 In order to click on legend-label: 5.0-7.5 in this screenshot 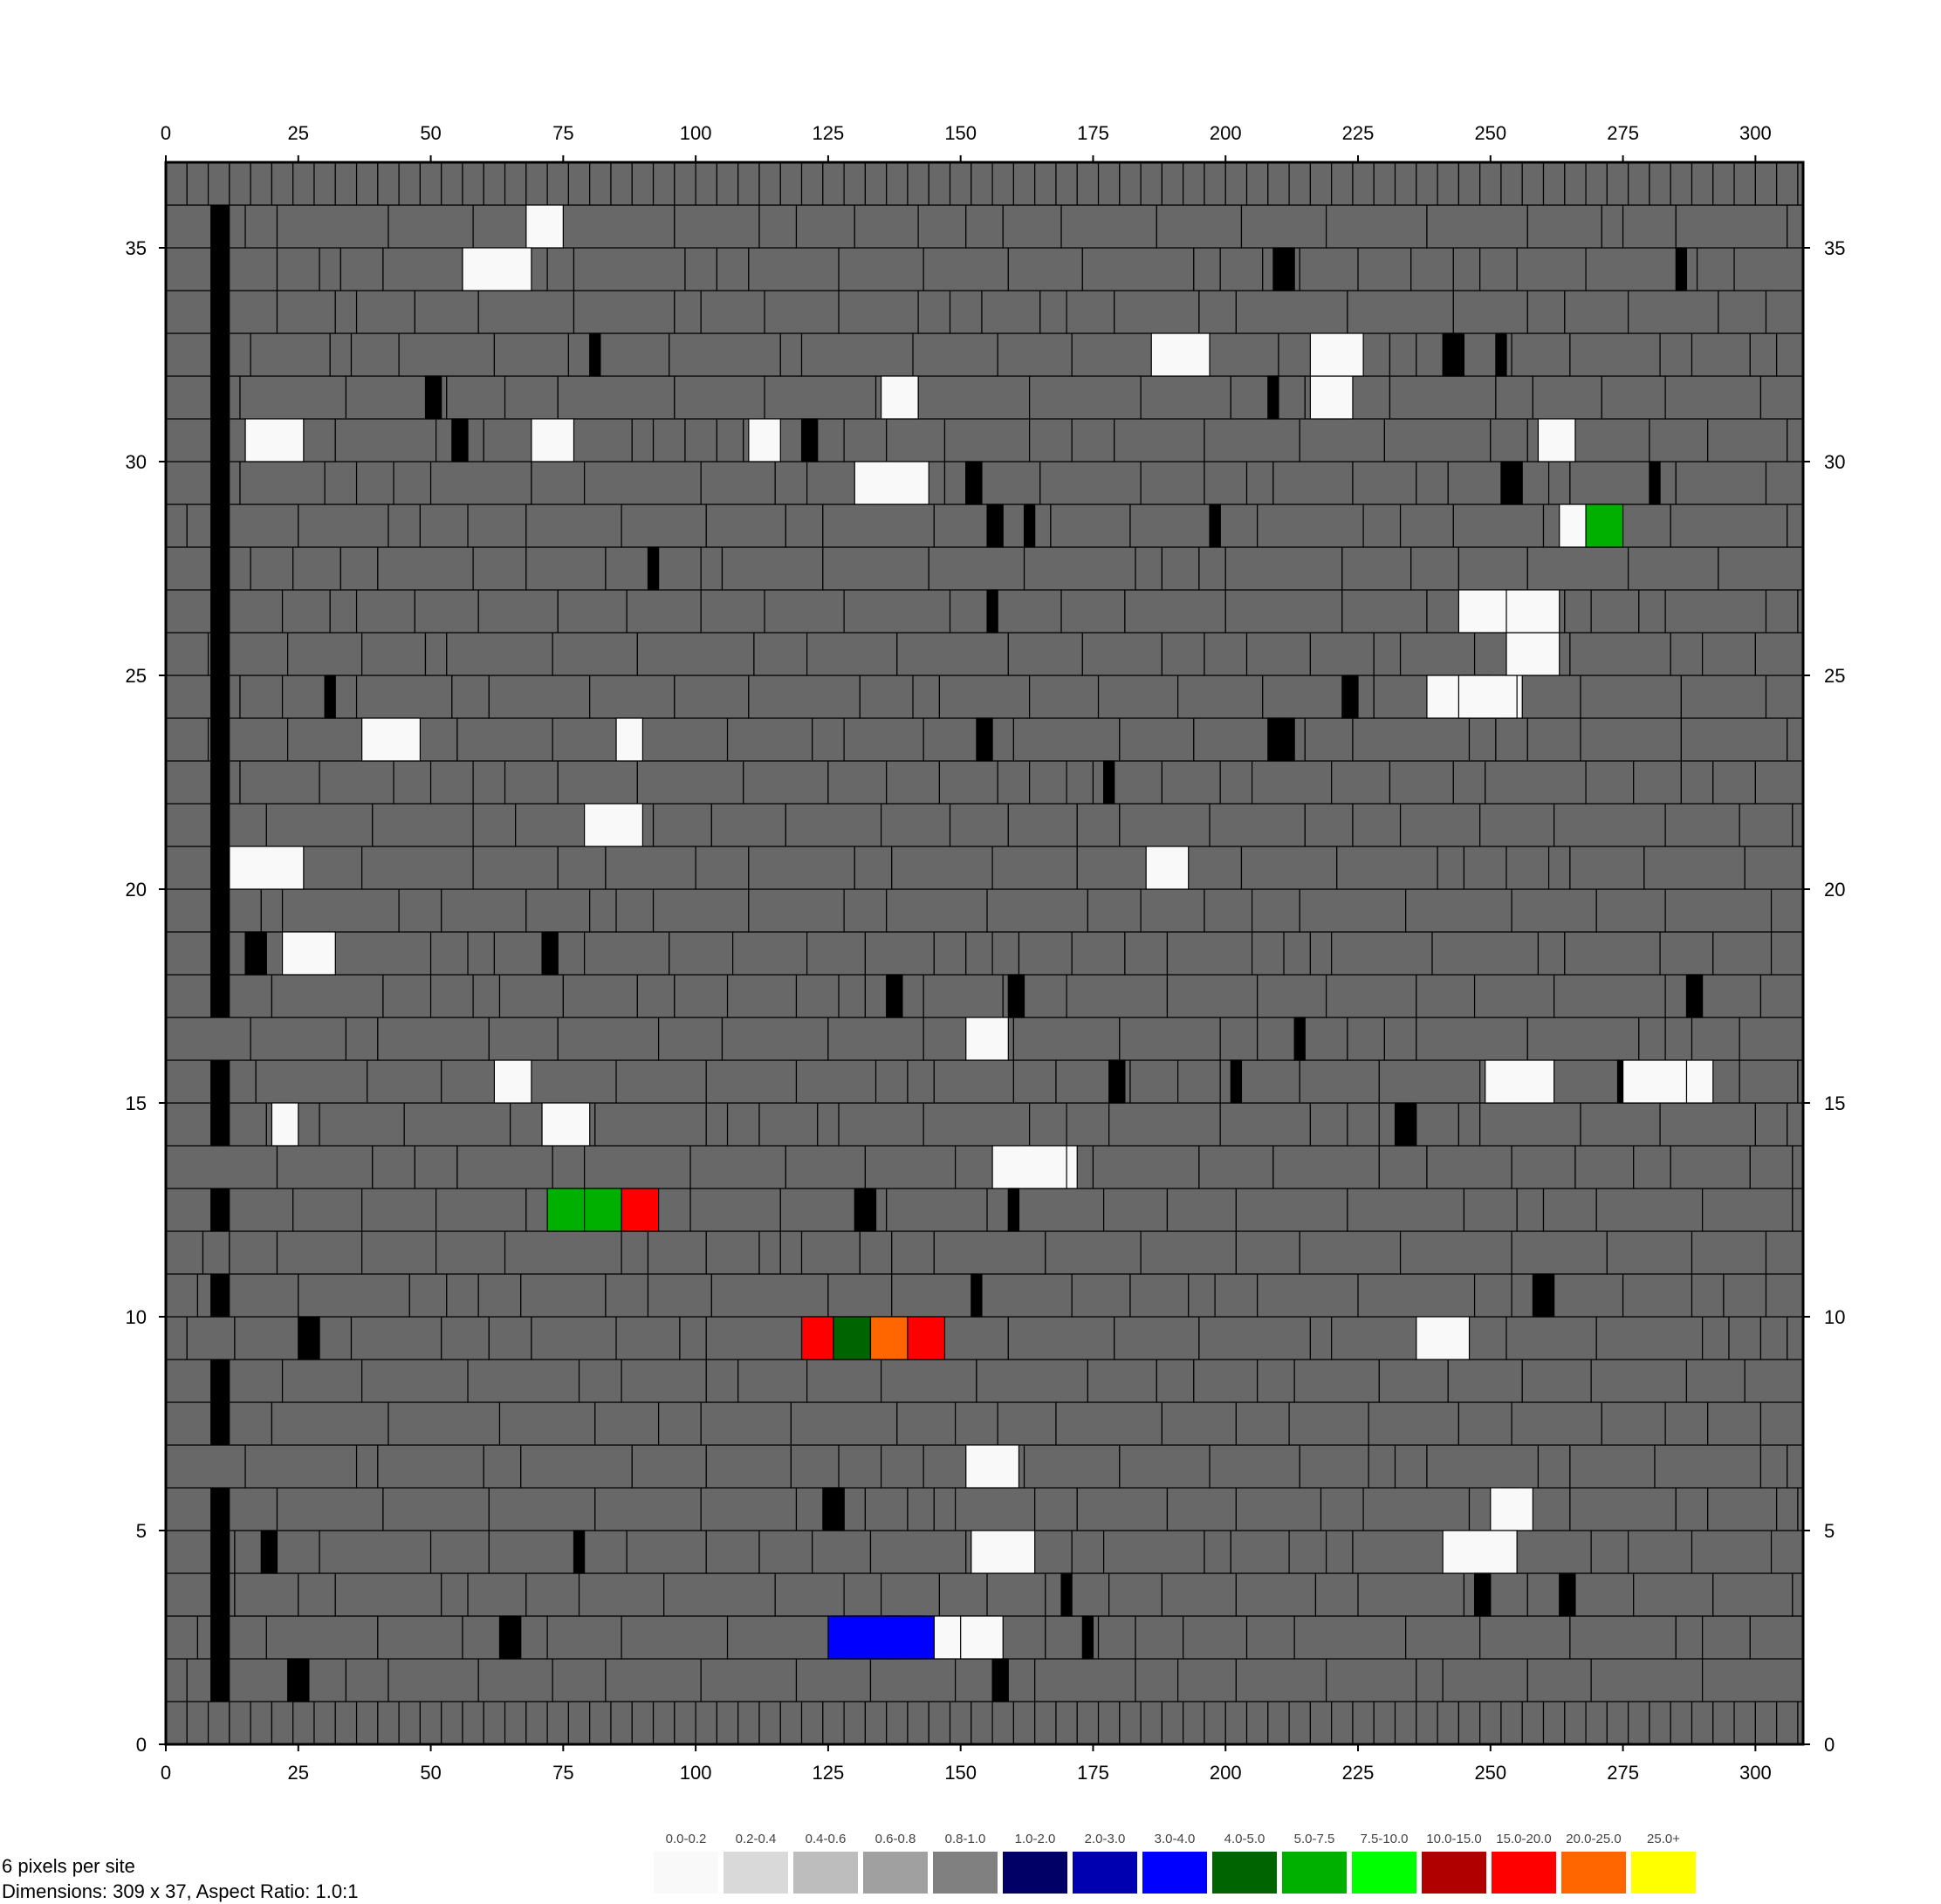, I will do `click(1314, 1839)`.